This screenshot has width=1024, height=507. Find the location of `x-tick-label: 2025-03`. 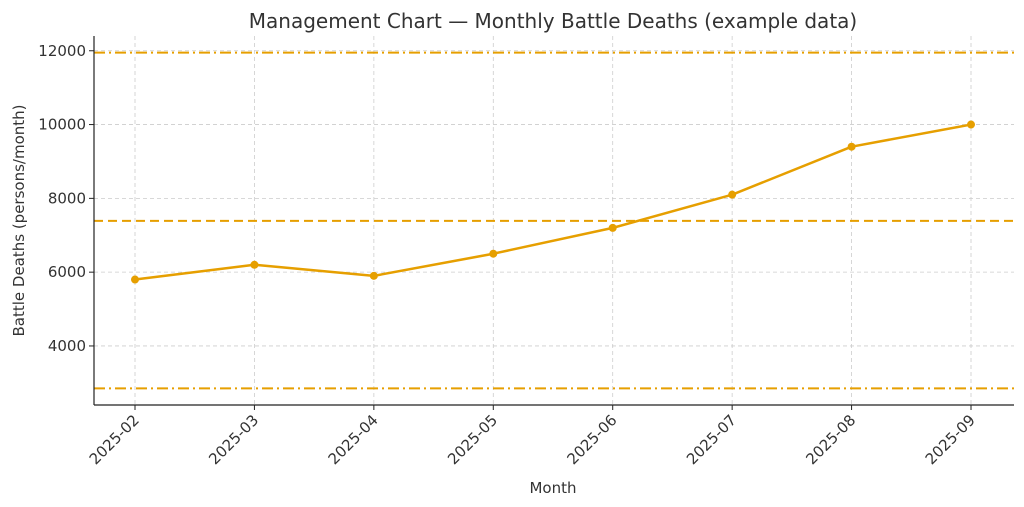

x-tick-label: 2025-03 is located at coordinates (233, 439).